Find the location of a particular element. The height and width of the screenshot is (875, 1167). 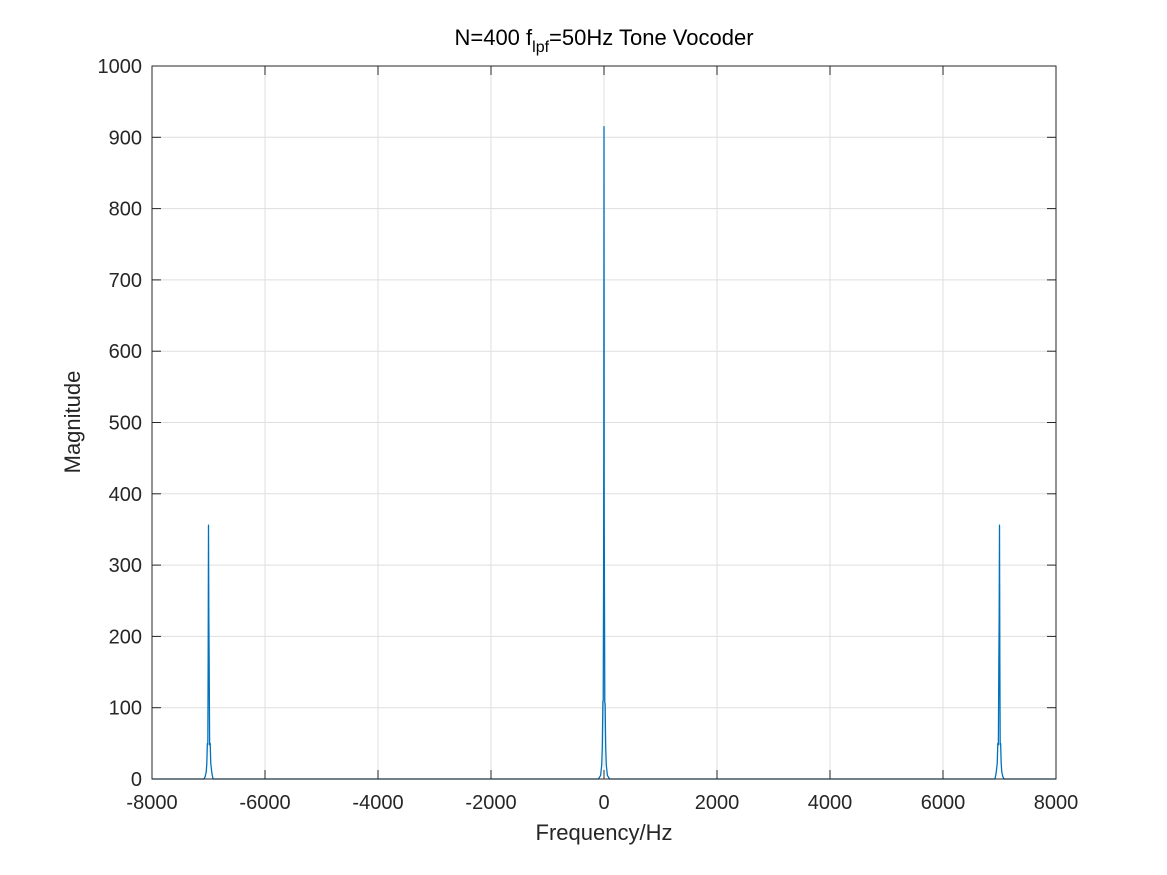

x-tick-label: 0 is located at coordinates (603, 803).